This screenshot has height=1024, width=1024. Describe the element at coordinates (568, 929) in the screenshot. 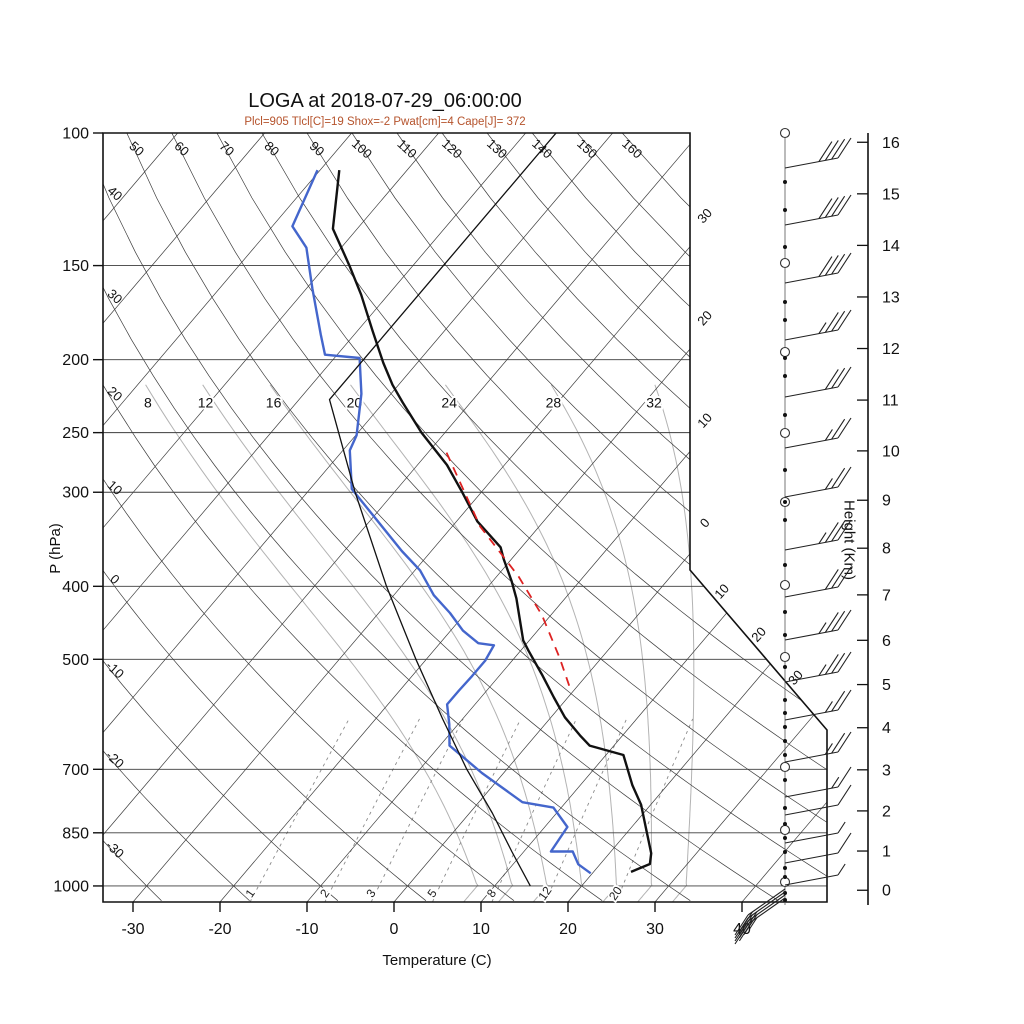

I see `temperature-tick-label: 20` at that location.